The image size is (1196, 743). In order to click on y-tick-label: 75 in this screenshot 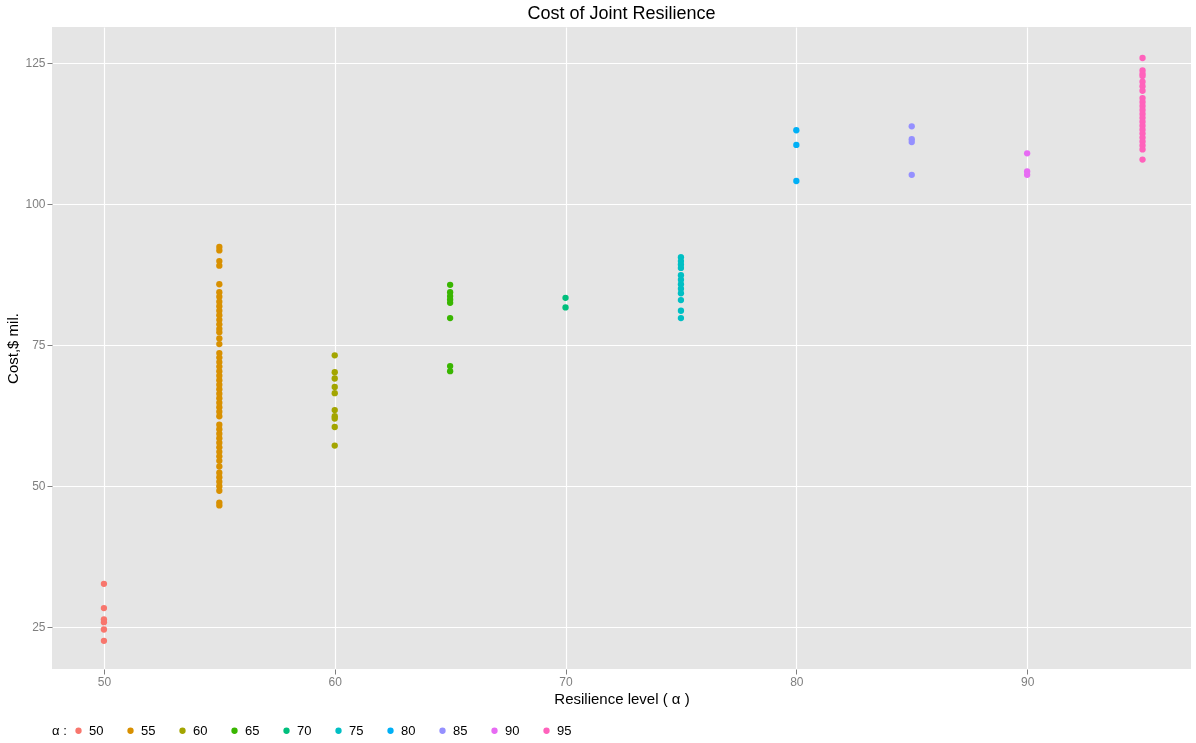, I will do `click(39, 345)`.